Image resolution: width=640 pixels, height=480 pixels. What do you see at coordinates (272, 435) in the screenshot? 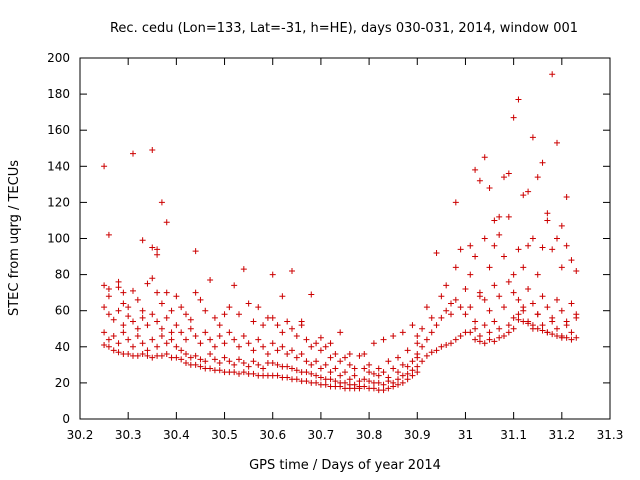
I see `x-tick-label: 30.6` at bounding box center [272, 435].